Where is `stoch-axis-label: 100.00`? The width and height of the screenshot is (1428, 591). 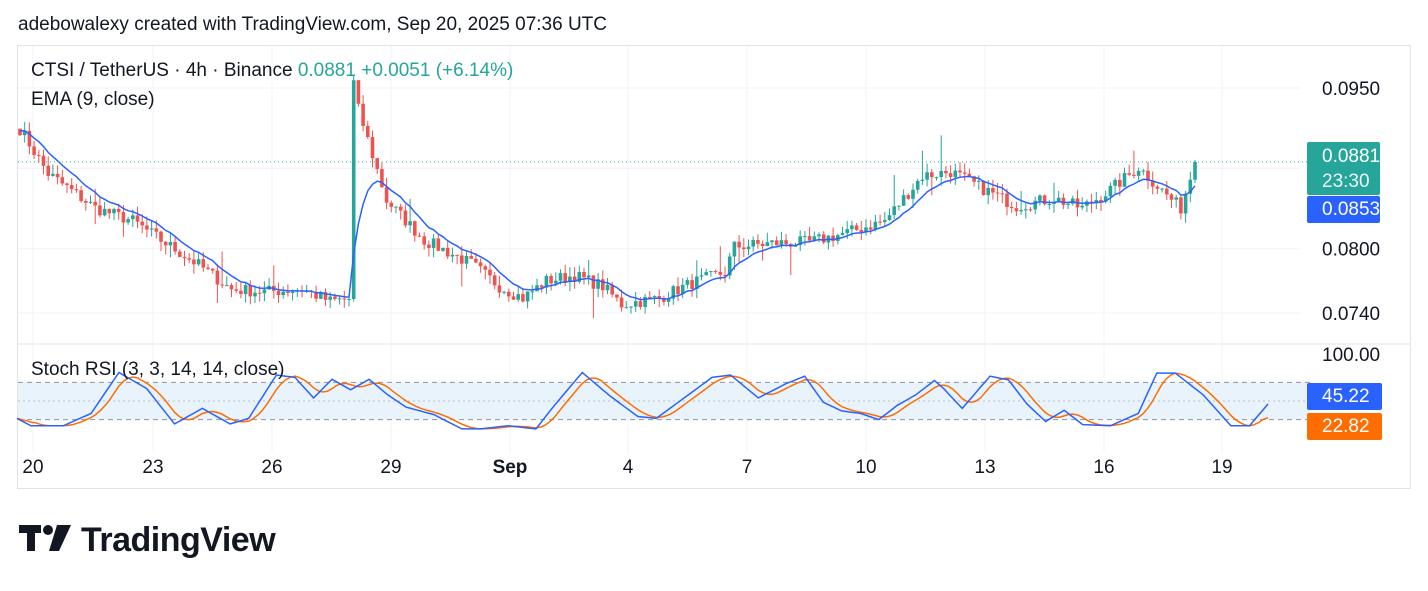
stoch-axis-label: 100.00 is located at coordinates (1351, 355).